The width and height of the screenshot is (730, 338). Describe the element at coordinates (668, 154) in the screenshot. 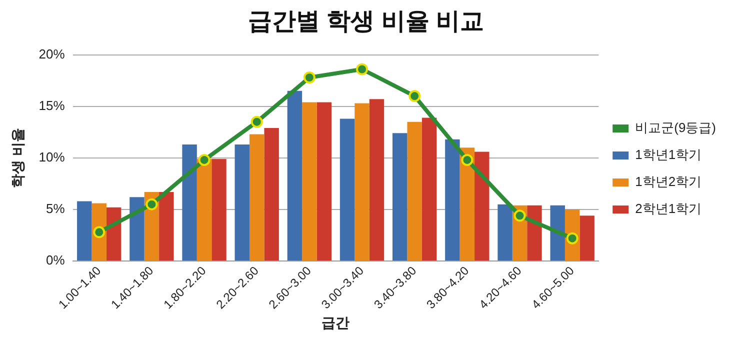

I see `legend-label: 1학년1학기` at that location.